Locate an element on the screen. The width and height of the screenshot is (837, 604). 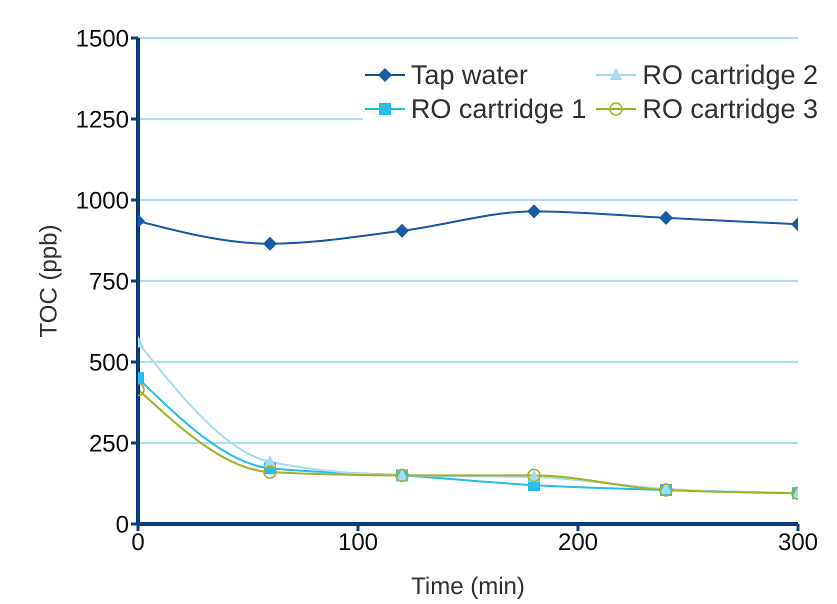
y-tick-label: 1000 is located at coordinates (102, 201).